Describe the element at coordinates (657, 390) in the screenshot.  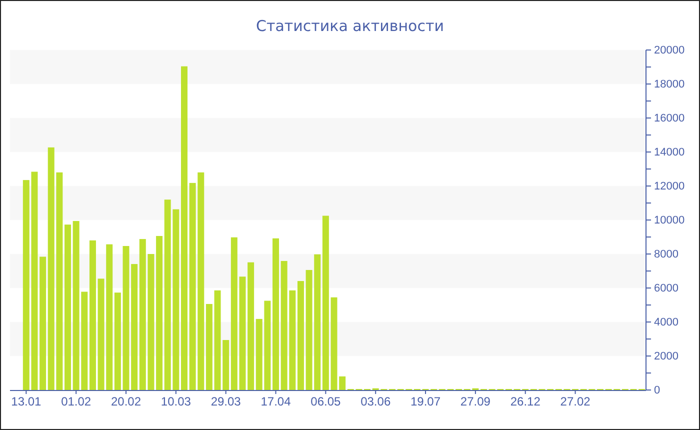
I see `y-tick-label: 0` at that location.